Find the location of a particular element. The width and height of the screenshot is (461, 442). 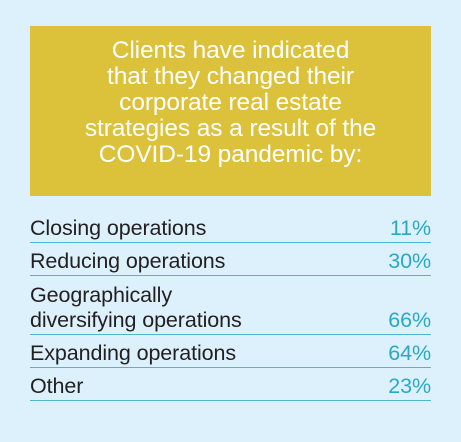

item-label: Expanding operations is located at coordinates (133, 353).